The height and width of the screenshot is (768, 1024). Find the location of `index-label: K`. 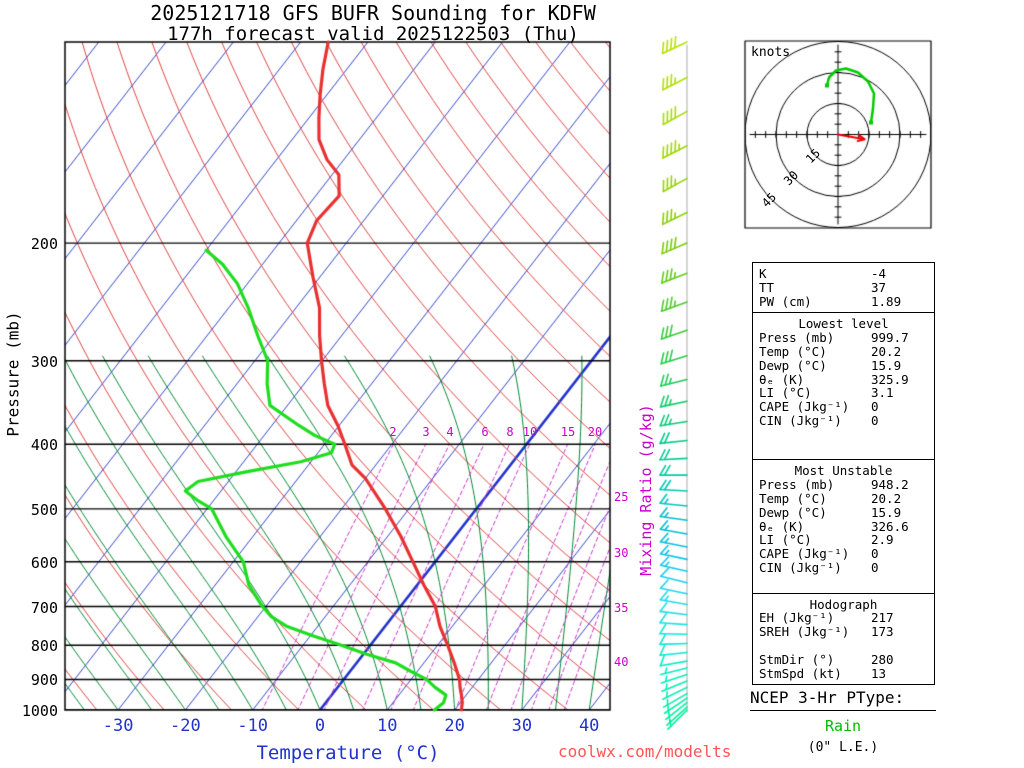

index-label: K is located at coordinates (763, 273).